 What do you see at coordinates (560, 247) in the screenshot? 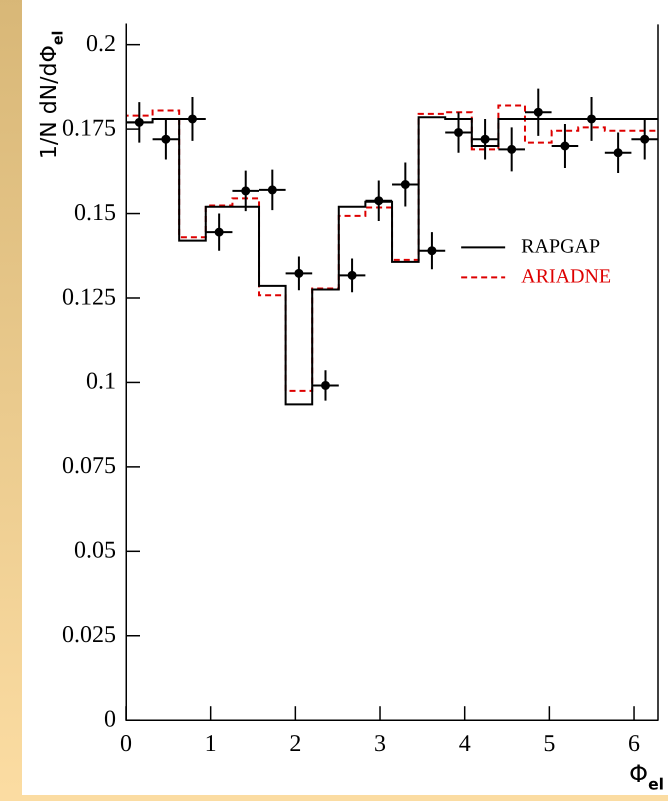
I see `legend-label: RAPGAP` at bounding box center [560, 247].